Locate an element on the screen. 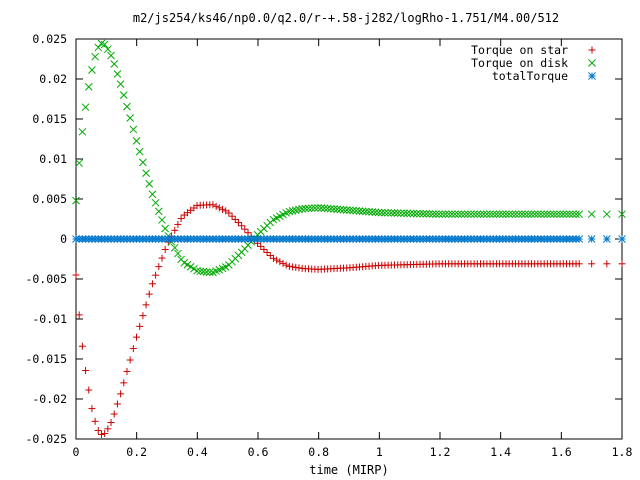 This screenshot has height=480, width=640. y-tick-label: -0.01 is located at coordinates (49, 319).